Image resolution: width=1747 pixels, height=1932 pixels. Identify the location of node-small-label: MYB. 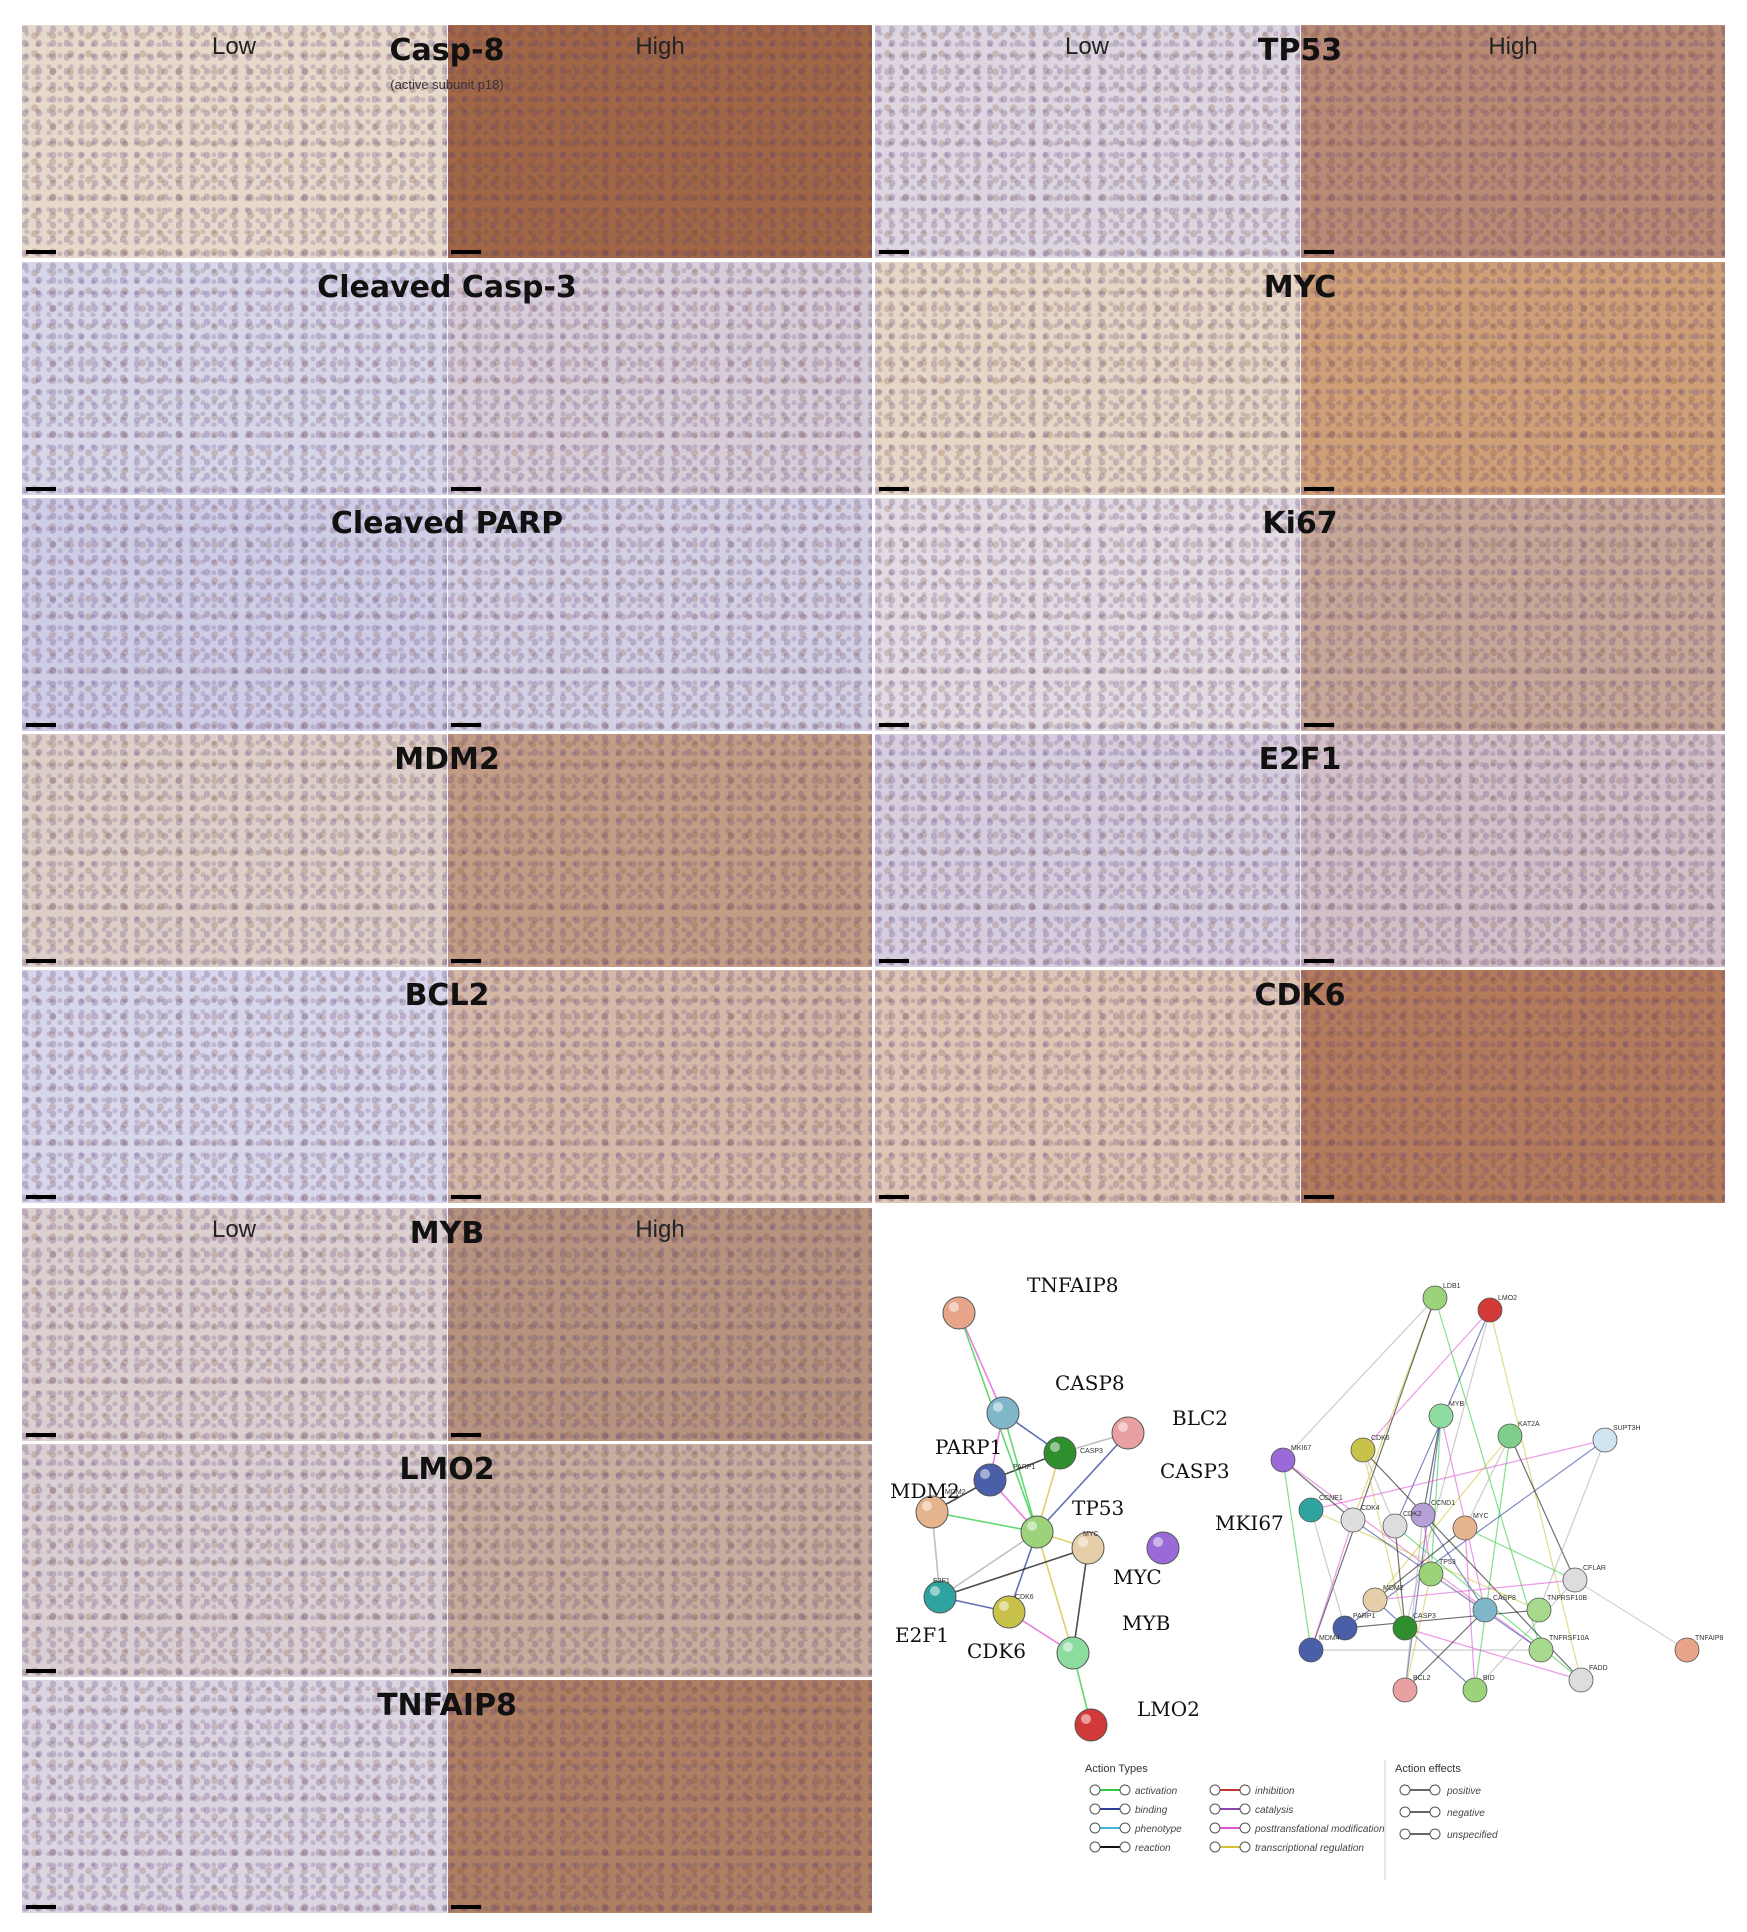
(1457, 1404).